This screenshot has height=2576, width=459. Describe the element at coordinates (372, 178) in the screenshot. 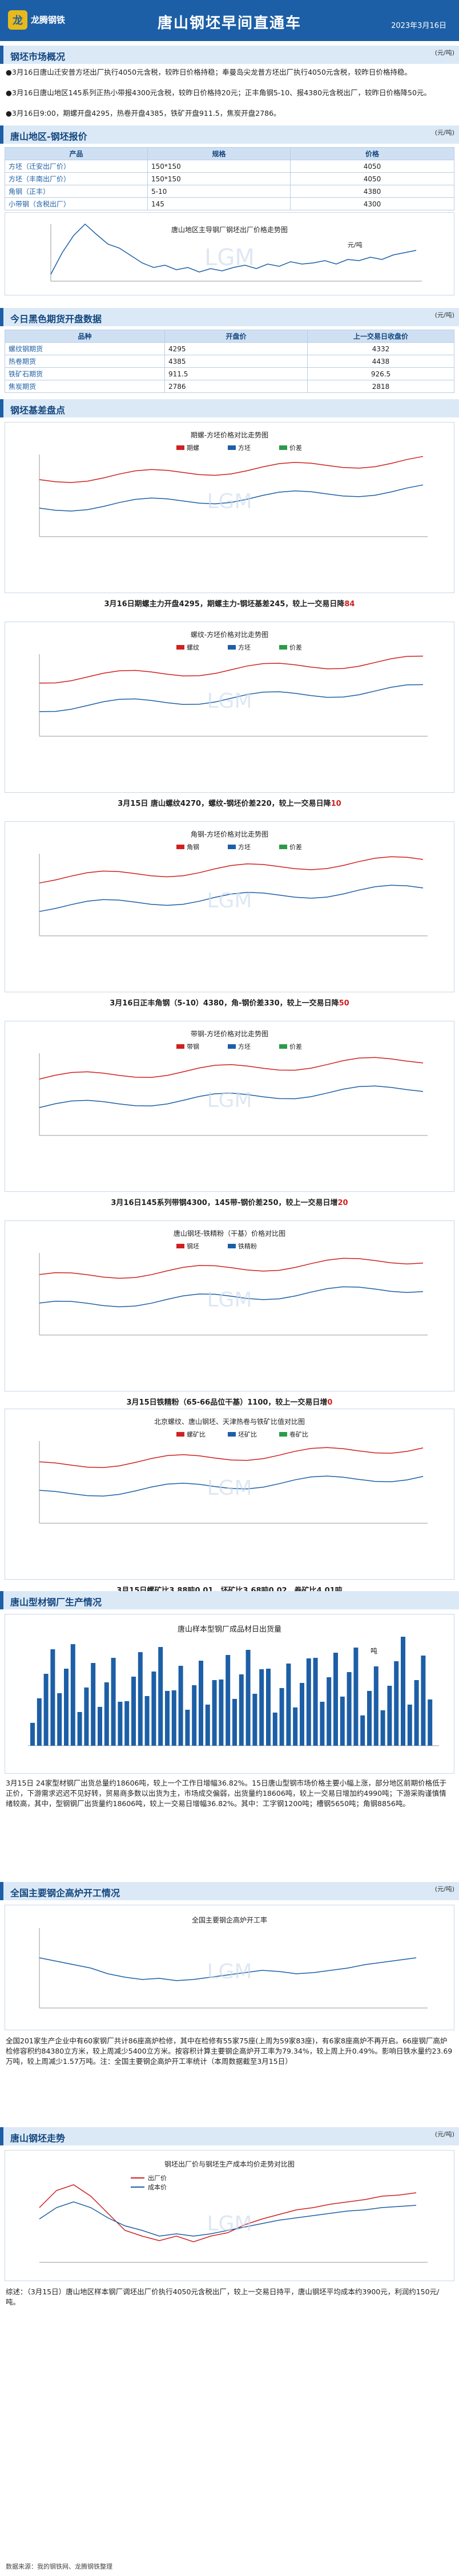

I see `cell: 4050` at that location.